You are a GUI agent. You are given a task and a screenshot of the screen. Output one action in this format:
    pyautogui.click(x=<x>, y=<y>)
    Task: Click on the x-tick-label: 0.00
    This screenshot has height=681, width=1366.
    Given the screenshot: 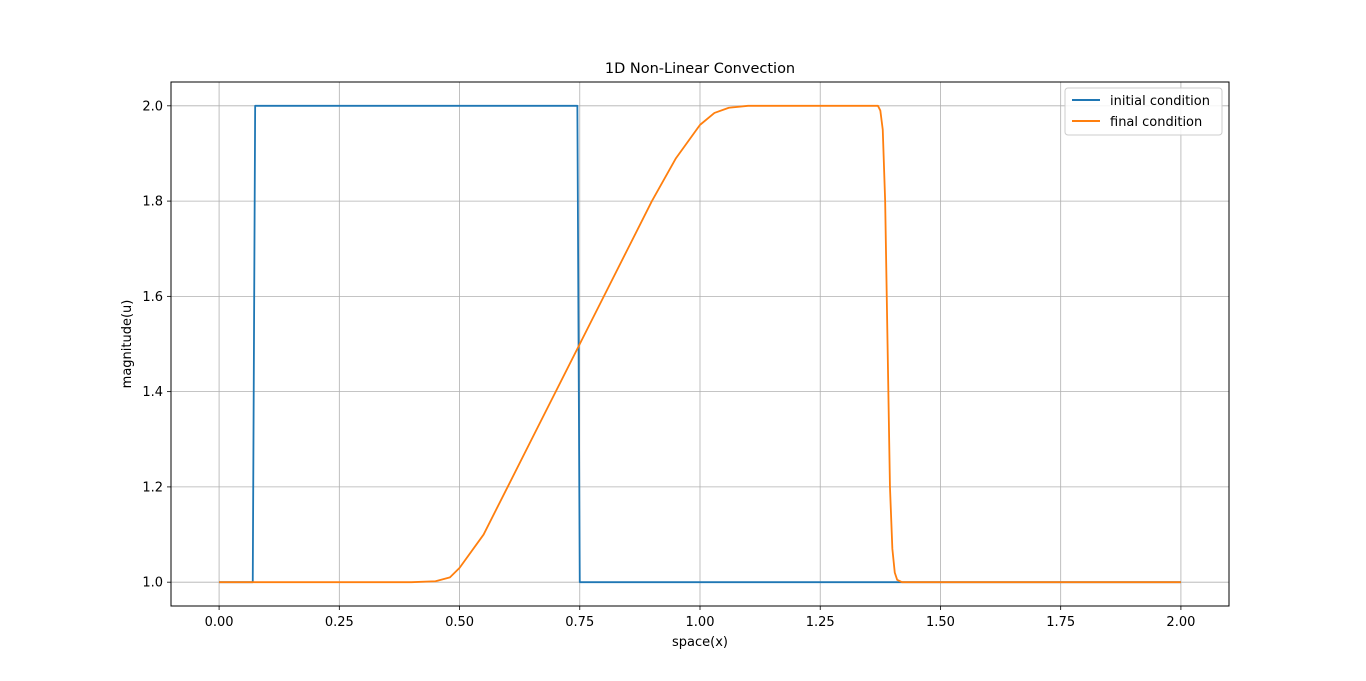 What is the action you would take?
    pyautogui.click(x=219, y=622)
    